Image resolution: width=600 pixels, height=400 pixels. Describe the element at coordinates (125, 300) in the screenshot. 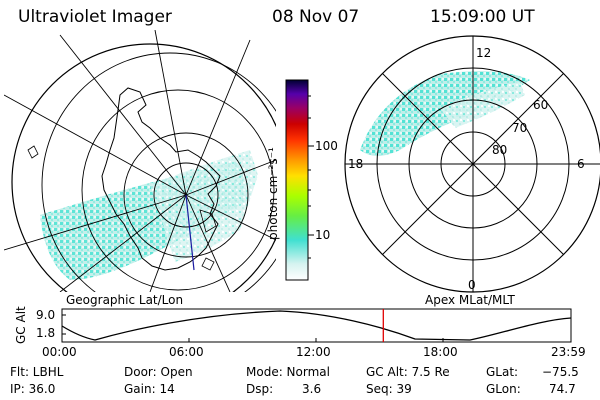

I see `left-map-caption: Geographic Lat/Lon` at that location.